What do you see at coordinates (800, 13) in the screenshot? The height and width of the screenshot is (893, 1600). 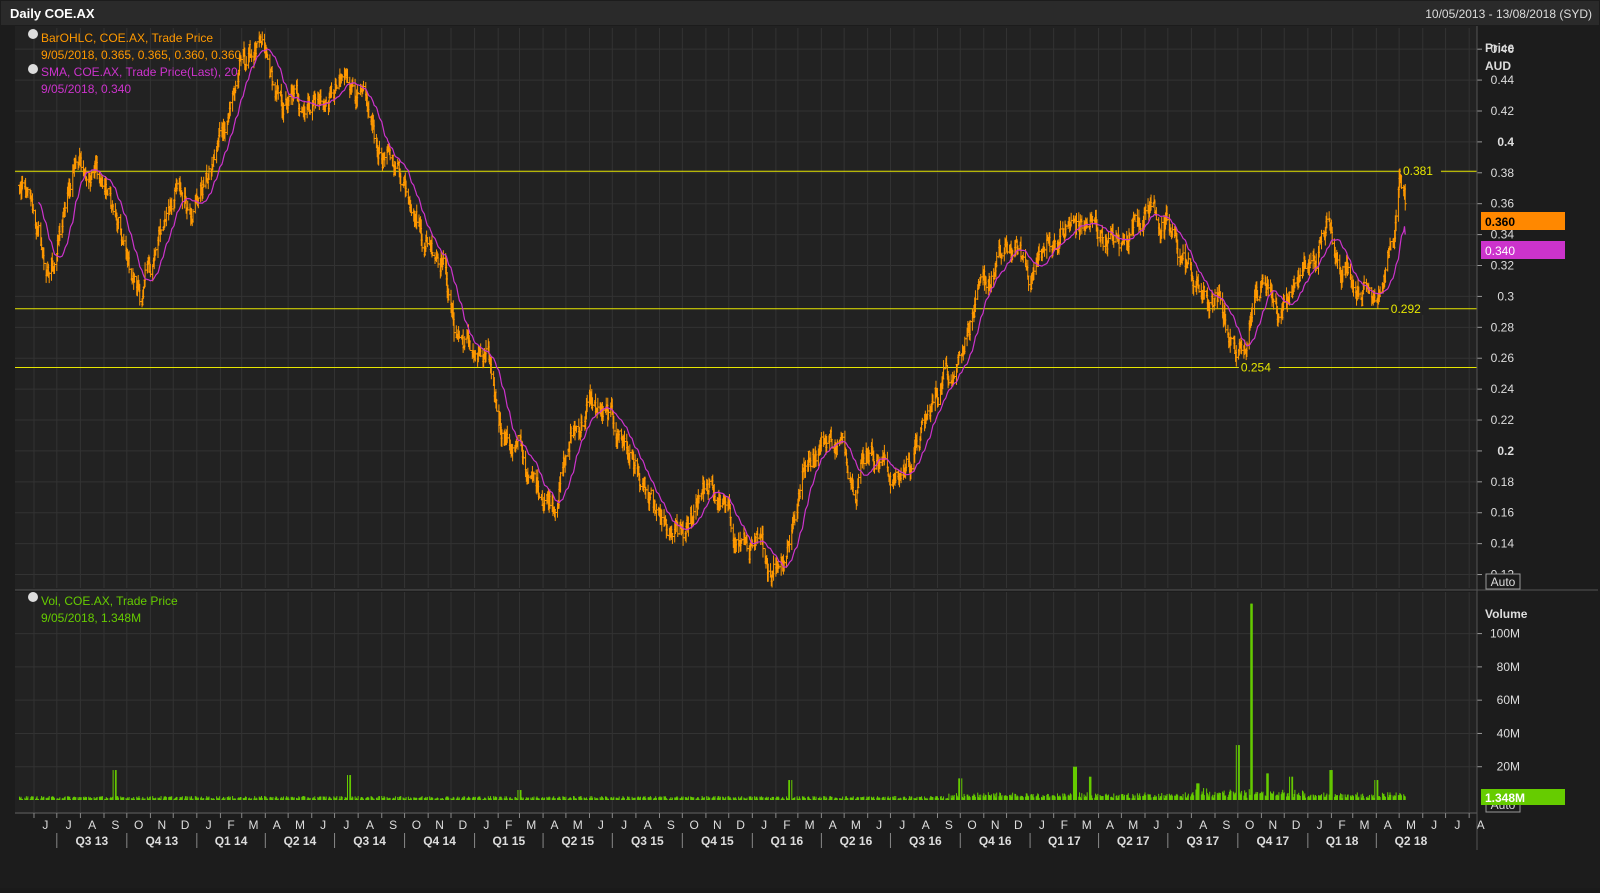 I see `title-bar` at bounding box center [800, 13].